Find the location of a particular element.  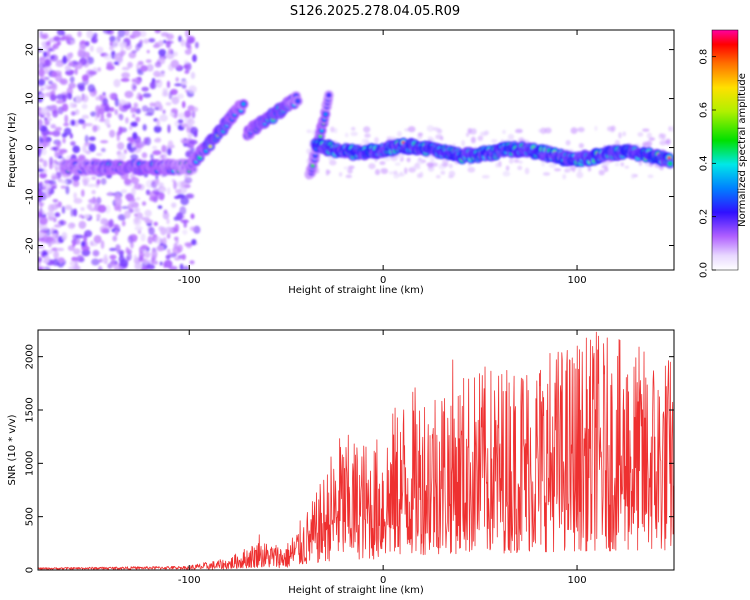

figure-title: S126.2025.278.04.05.R09 is located at coordinates (375, 11).